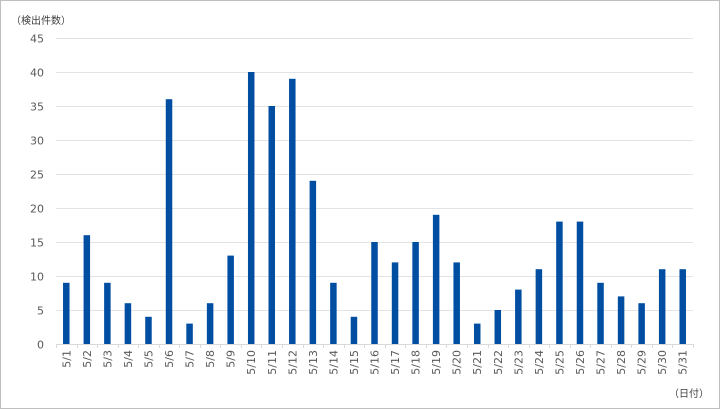  Describe the element at coordinates (37, 39) in the screenshot. I see `y-tick-label: 45` at that location.